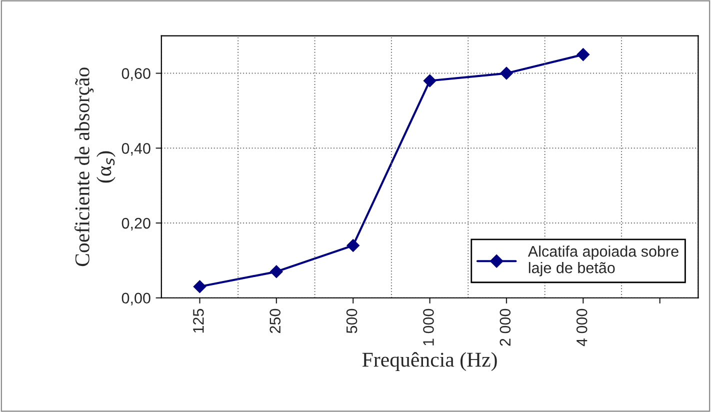 Image resolution: width=711 pixels, height=412 pixels. Describe the element at coordinates (429, 362) in the screenshot. I see `x-axis-title: Frequência (Hz)` at that location.